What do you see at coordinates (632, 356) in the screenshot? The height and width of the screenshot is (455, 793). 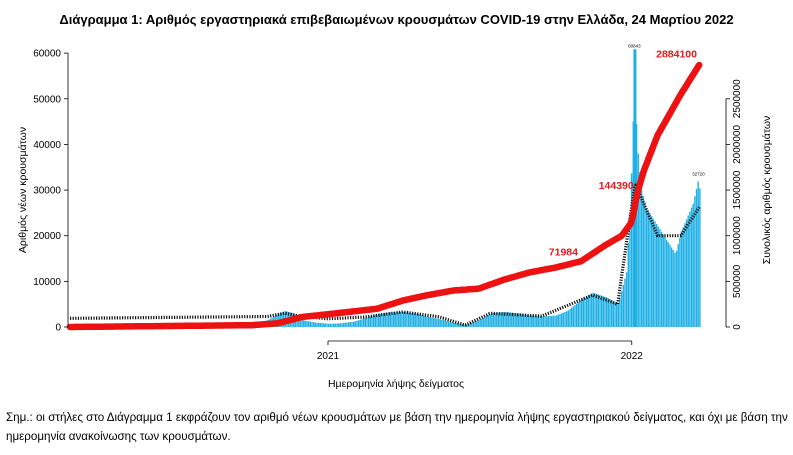 I see `bottom-axis-tick-label: 2022` at bounding box center [632, 356].